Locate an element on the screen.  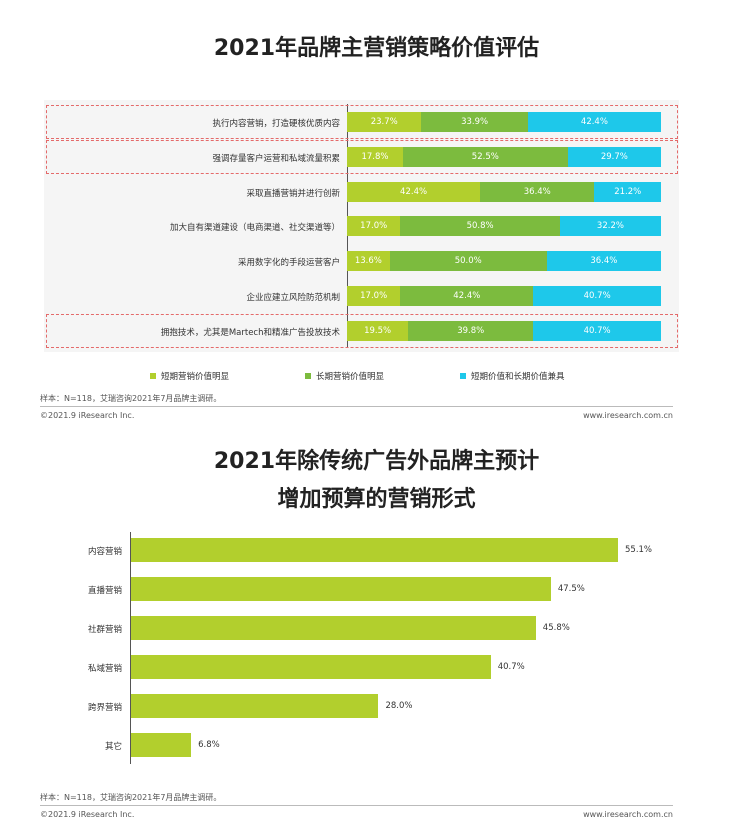
bar-segment: 50.0% is located at coordinates (468, 261).